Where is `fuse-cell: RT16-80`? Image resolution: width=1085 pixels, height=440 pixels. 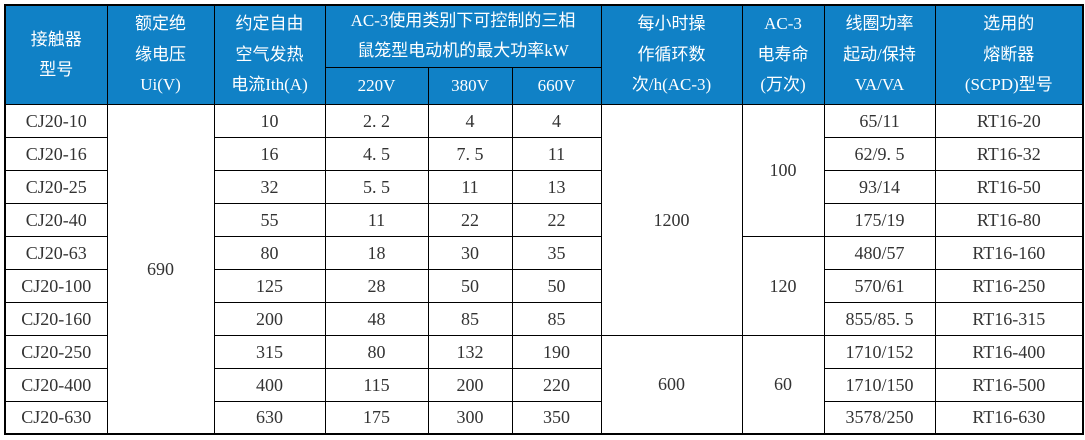
fuse-cell: RT16-80 is located at coordinates (1009, 219).